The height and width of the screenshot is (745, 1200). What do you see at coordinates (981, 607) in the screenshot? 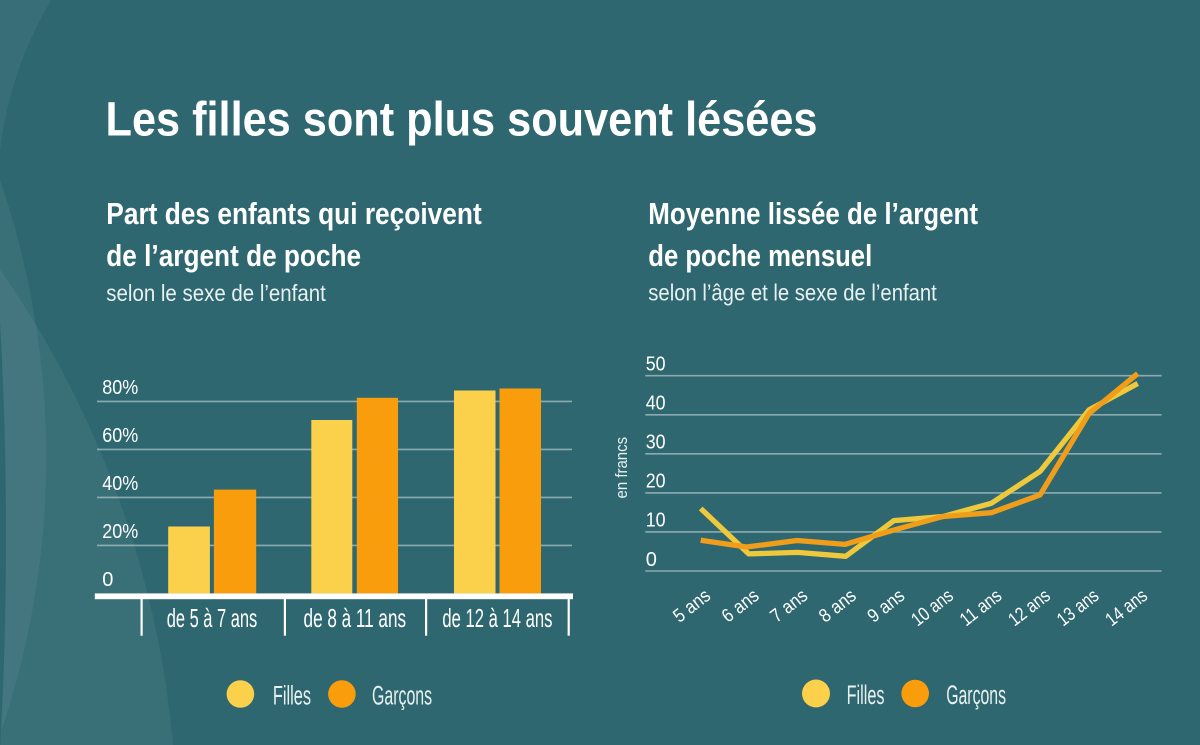
I see `svg-text: 11 ans` at bounding box center [981, 607].